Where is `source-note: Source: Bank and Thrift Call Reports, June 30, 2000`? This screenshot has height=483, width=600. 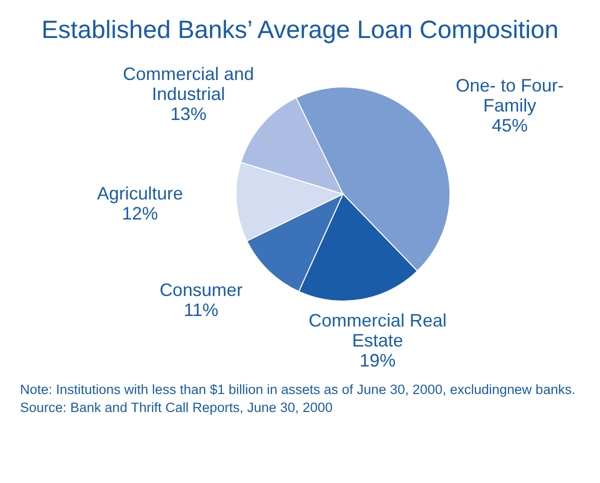
source-note: Source: Bank and Thrift Call Reports, June 30, 2000 is located at coordinates (177, 408).